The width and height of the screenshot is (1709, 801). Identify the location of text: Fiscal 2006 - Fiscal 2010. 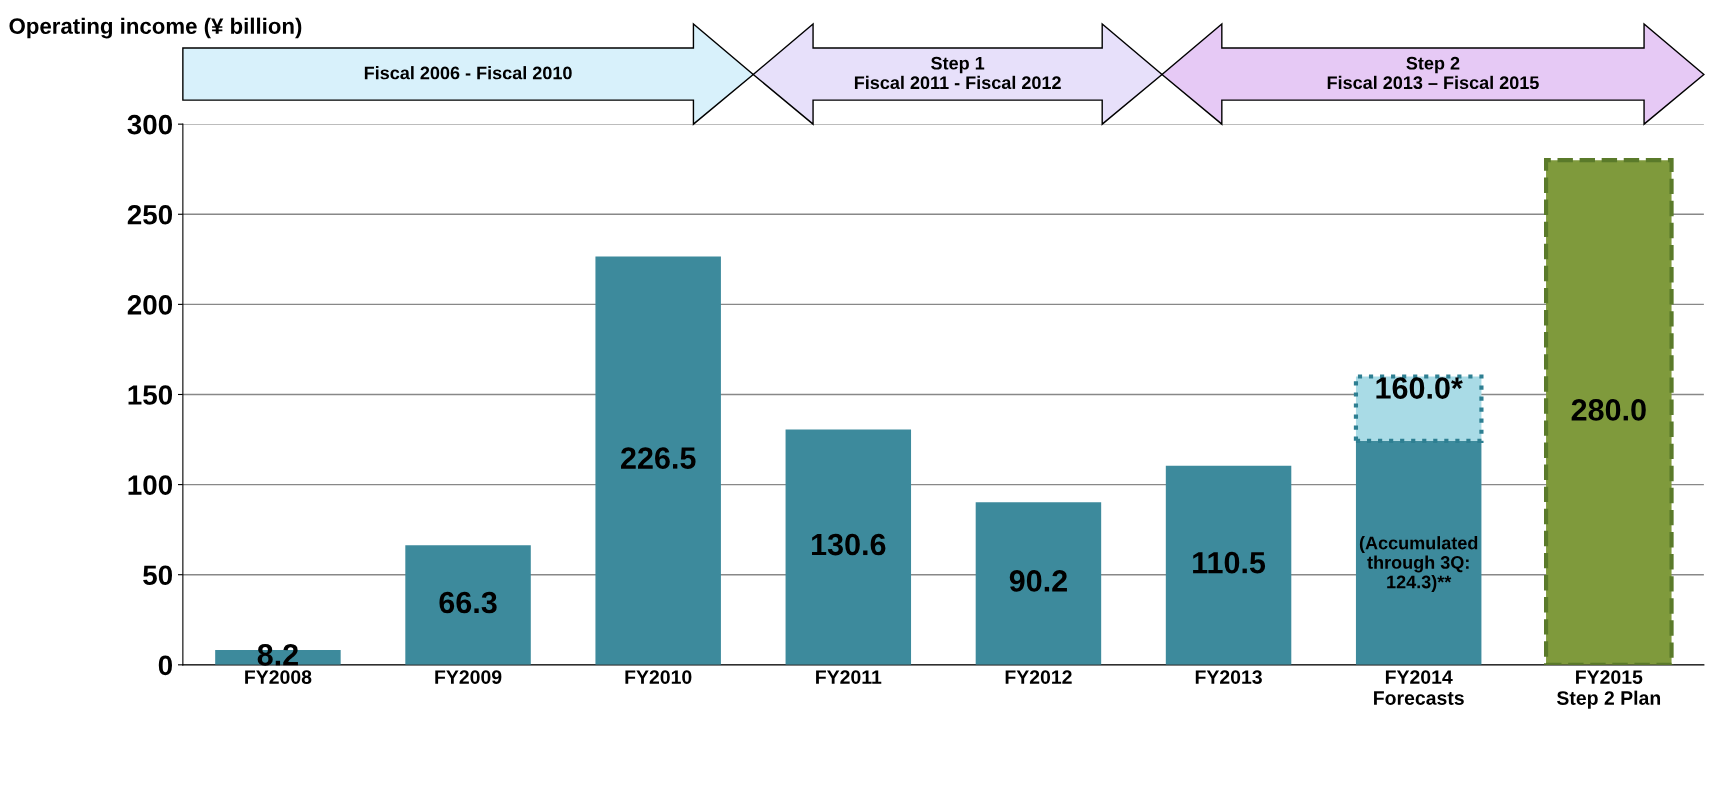
(468, 73).